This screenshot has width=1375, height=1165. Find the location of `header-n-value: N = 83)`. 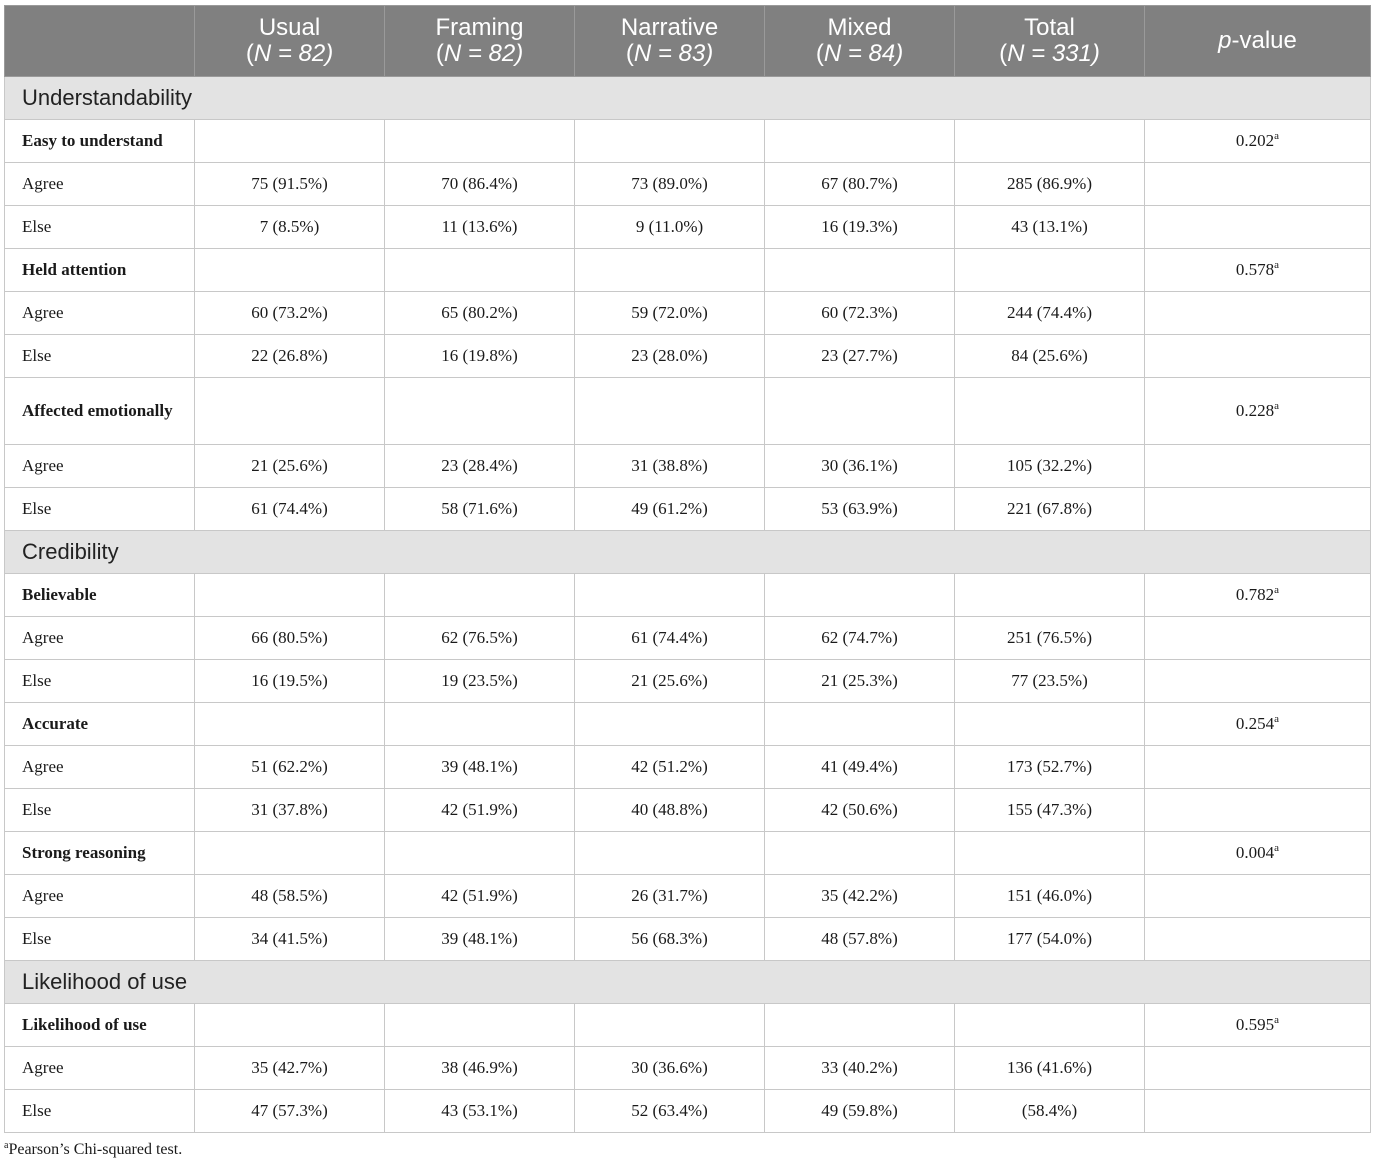

header-n-value: N = 83) is located at coordinates (673, 53).